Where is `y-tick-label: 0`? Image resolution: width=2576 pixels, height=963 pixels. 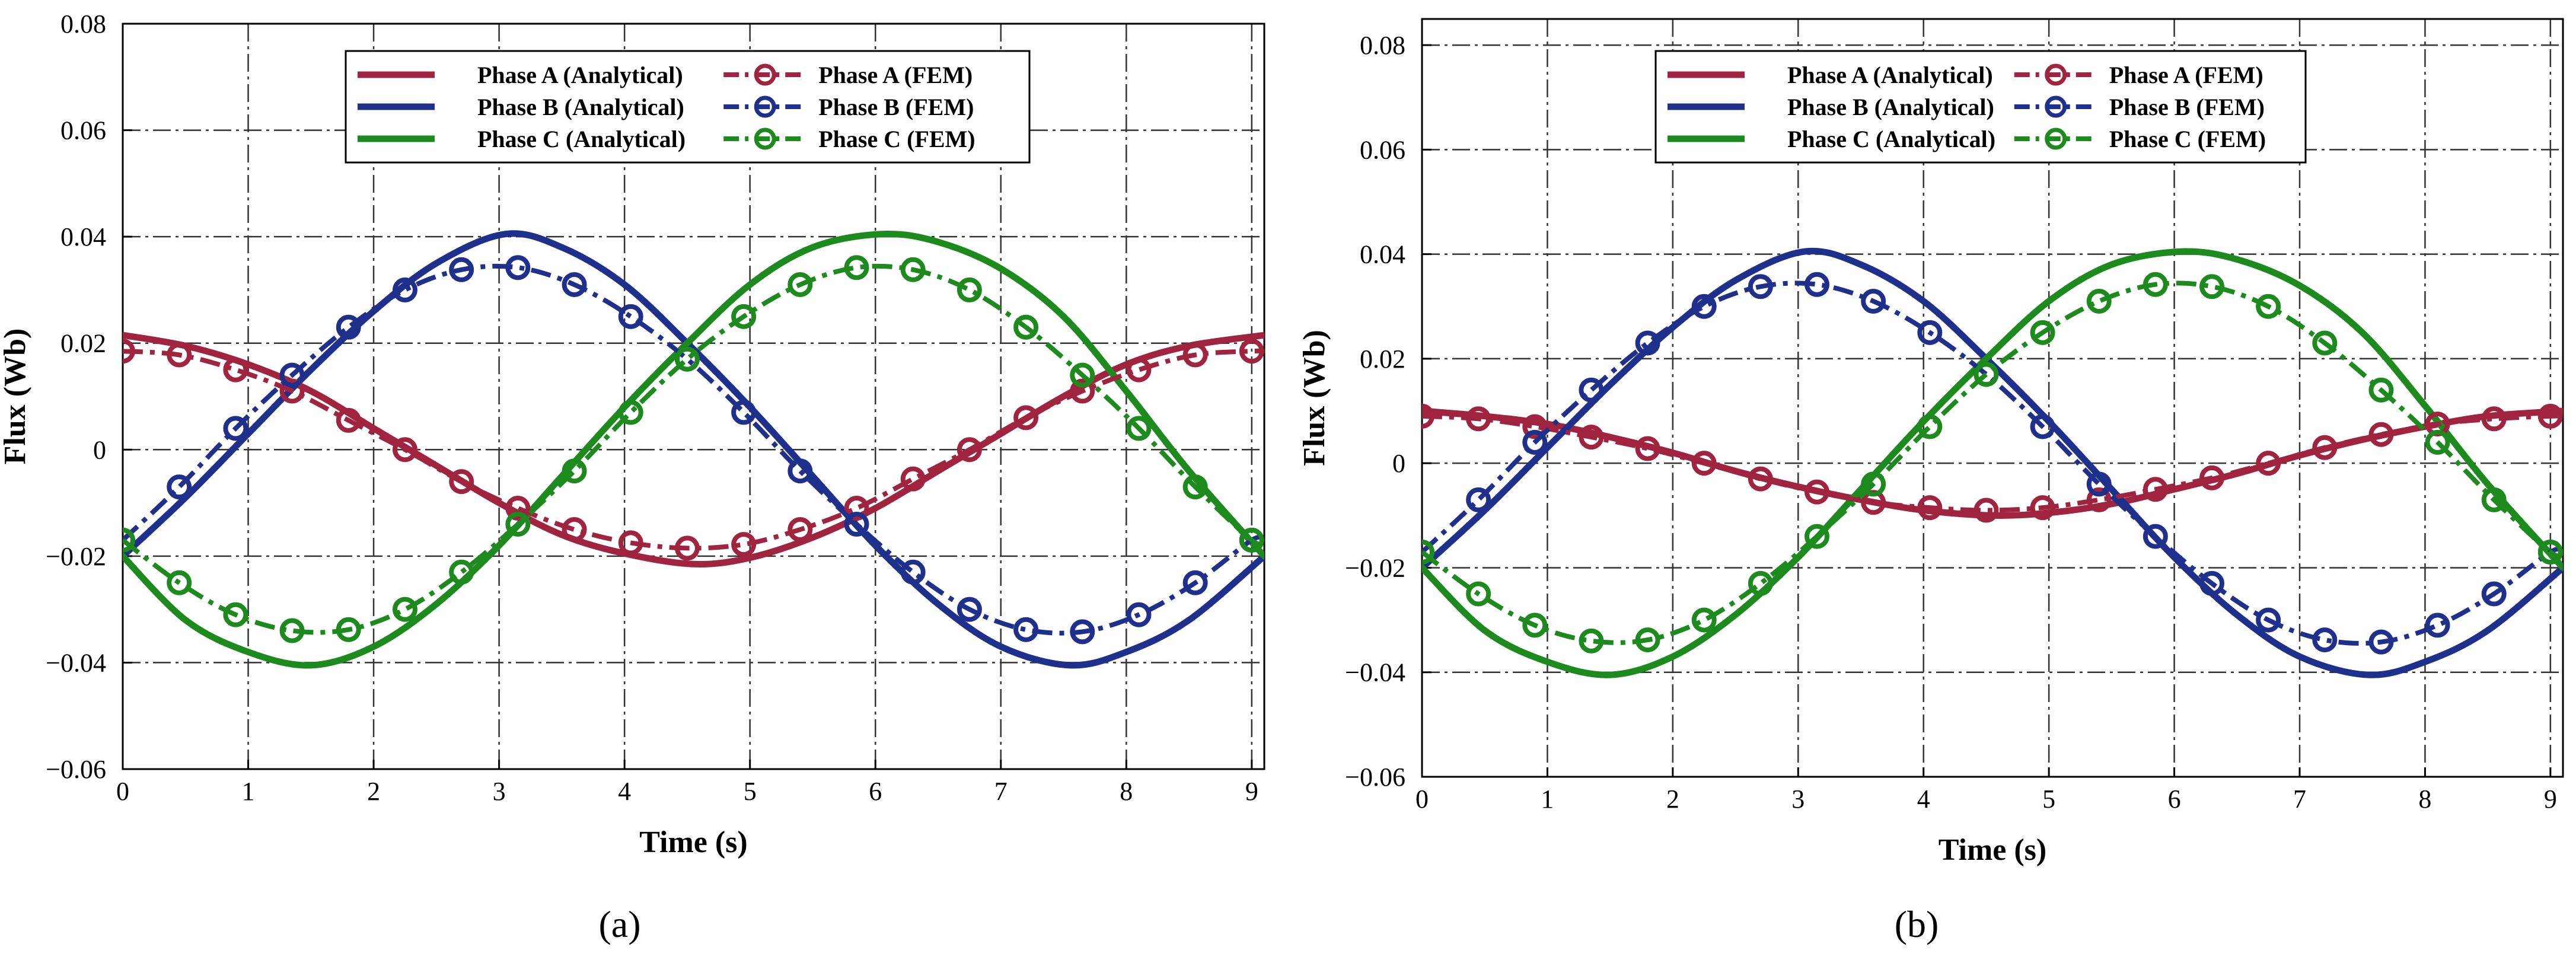
y-tick-label: 0 is located at coordinates (99, 449).